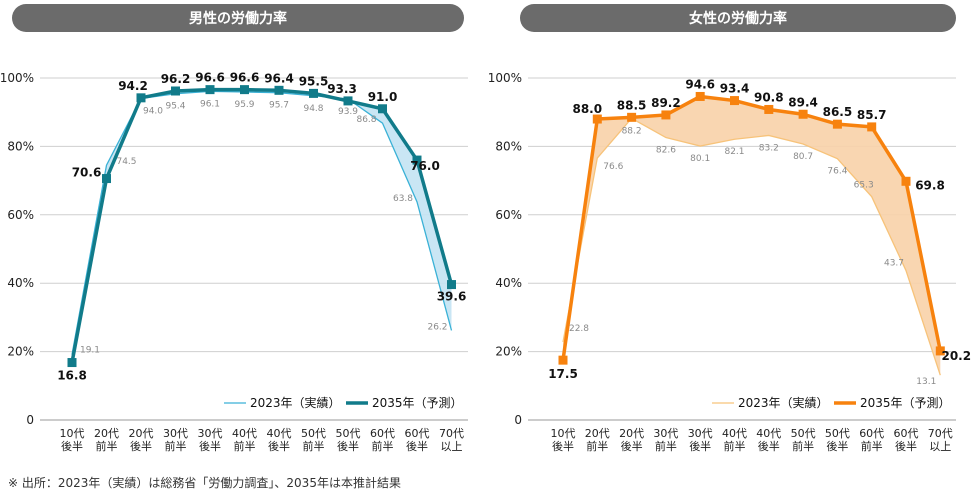 This screenshot has width=977, height=501. I want to click on data-label-2035: 90.8, so click(769, 97).